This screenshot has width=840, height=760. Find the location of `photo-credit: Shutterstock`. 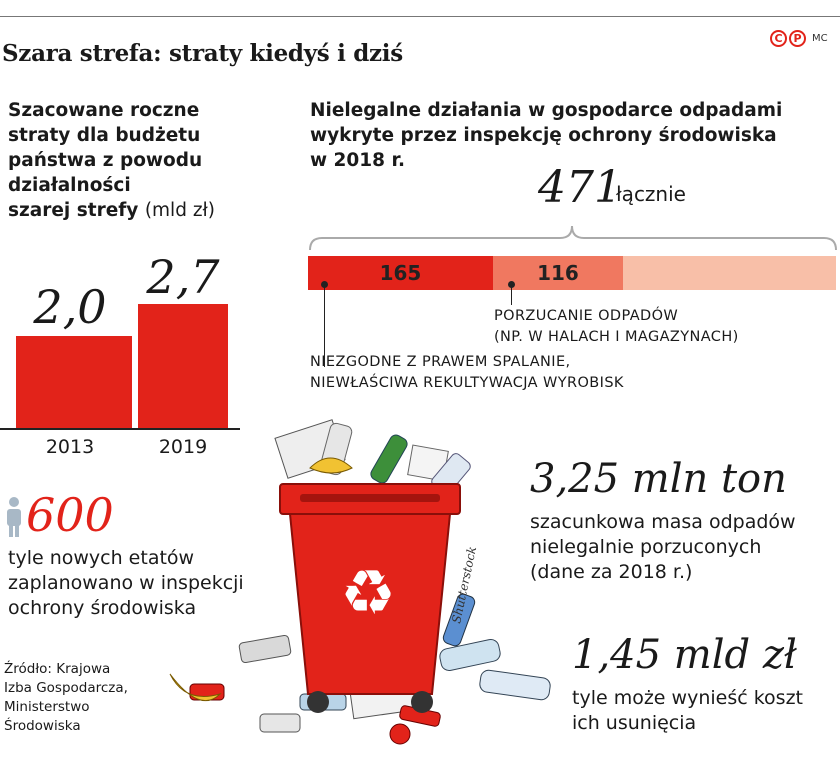

photo-credit: Shutterstock is located at coordinates (464, 585).